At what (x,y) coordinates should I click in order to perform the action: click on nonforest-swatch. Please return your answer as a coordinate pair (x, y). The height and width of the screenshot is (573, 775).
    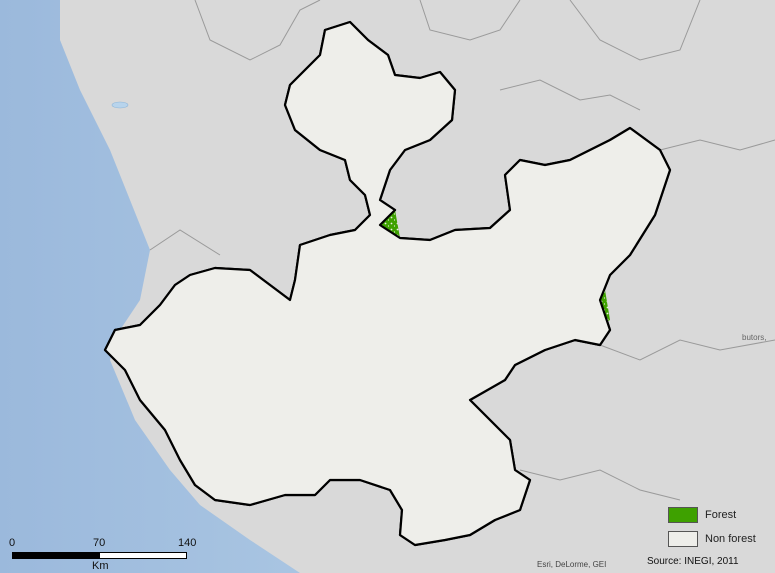
    Looking at the image, I should click on (683, 539).